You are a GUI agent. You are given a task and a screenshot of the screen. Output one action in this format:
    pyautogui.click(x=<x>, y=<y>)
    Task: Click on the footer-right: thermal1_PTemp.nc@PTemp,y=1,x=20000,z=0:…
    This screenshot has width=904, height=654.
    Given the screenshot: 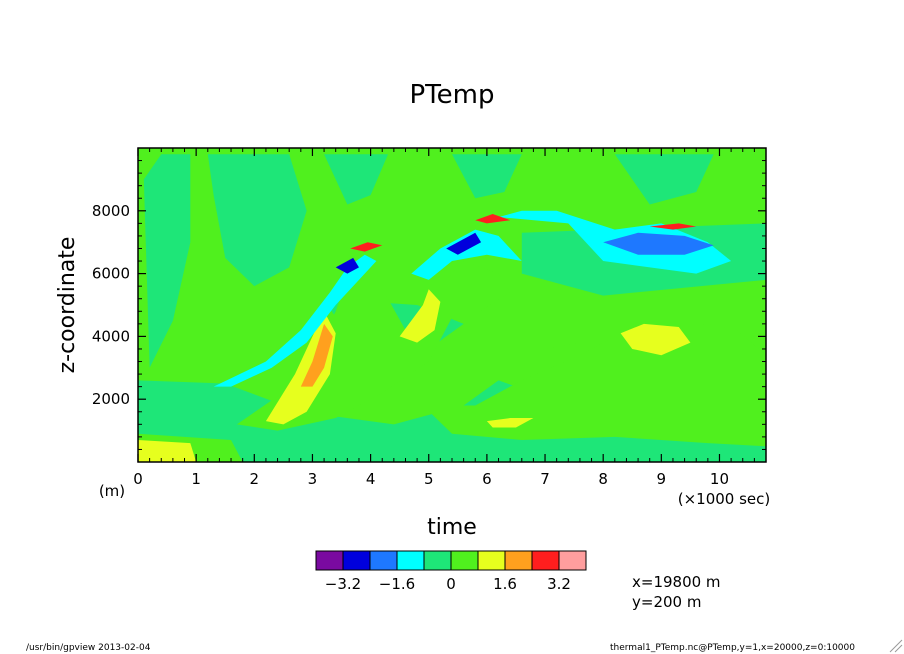 What is the action you would take?
    pyautogui.click(x=732, y=648)
    